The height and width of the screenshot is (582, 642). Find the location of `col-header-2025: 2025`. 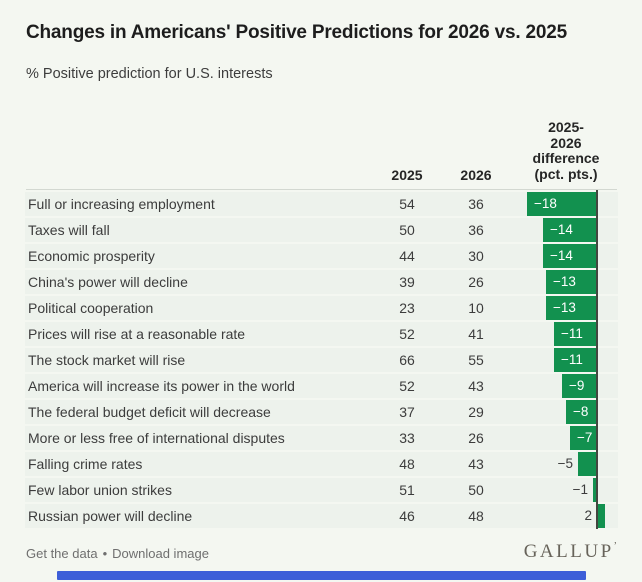

col-header-2025: 2025 is located at coordinates (407, 175).